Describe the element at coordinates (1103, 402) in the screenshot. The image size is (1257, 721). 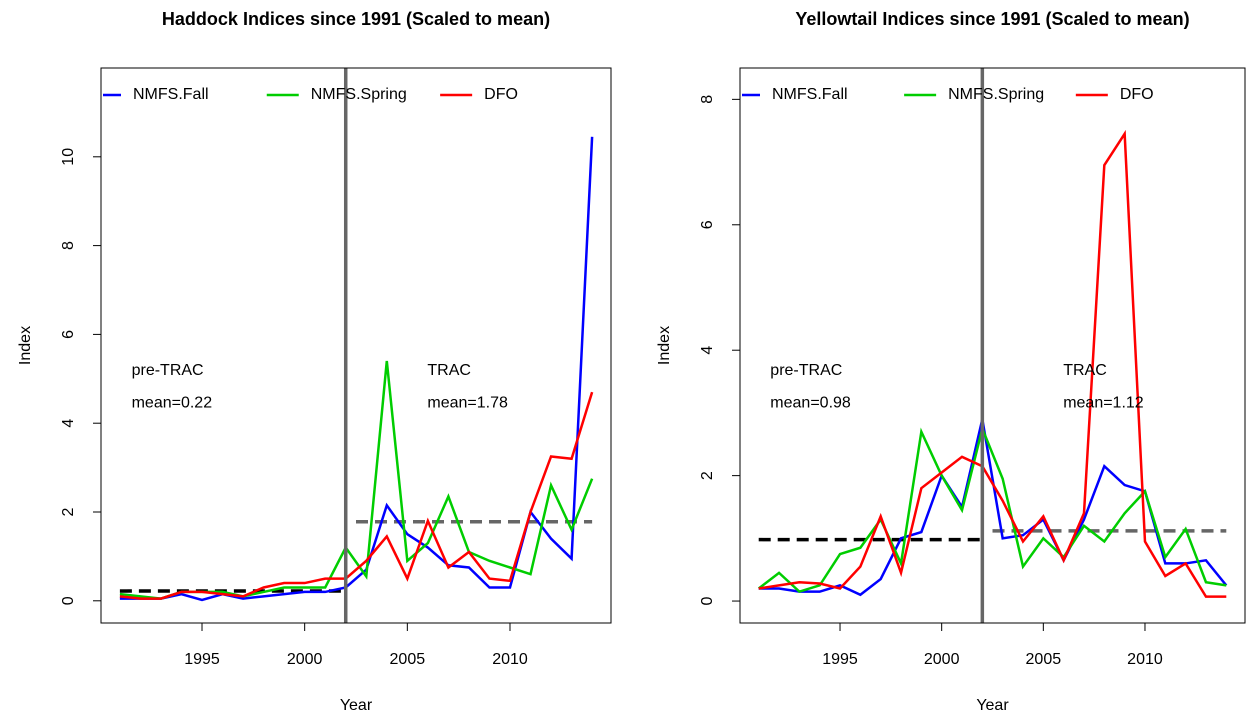
I see `period-mean: mean=1.12` at that location.